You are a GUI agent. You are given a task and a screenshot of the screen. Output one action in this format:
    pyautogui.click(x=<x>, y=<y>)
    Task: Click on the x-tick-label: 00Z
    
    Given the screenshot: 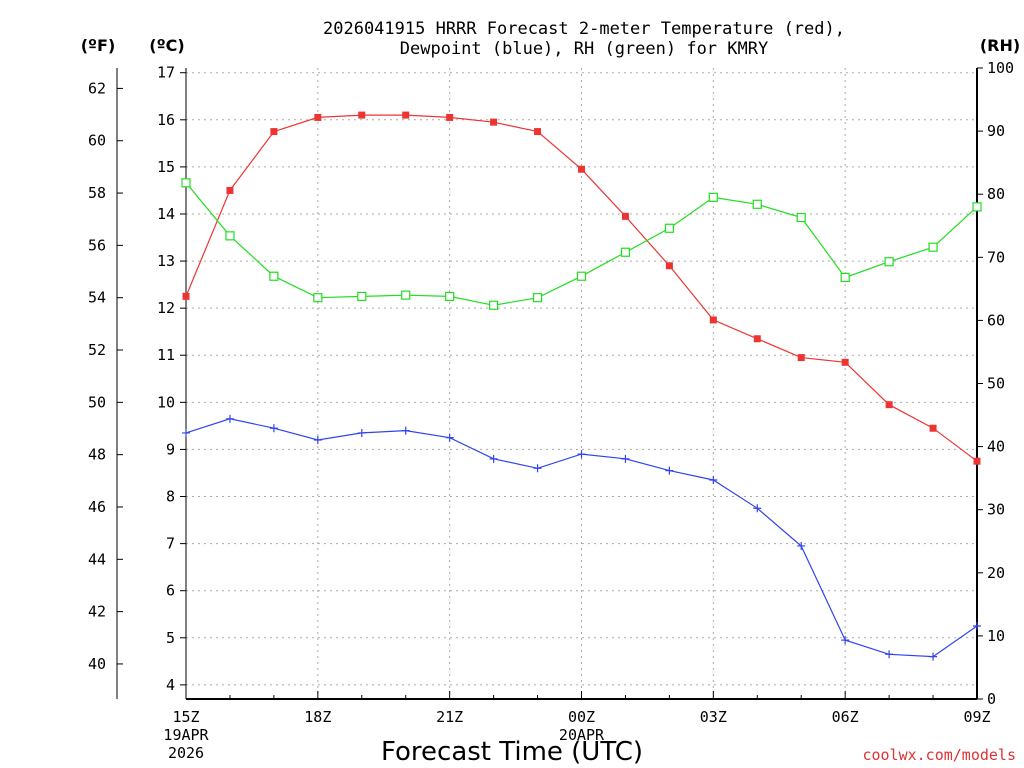 What is the action you would take?
    pyautogui.click(x=581, y=717)
    